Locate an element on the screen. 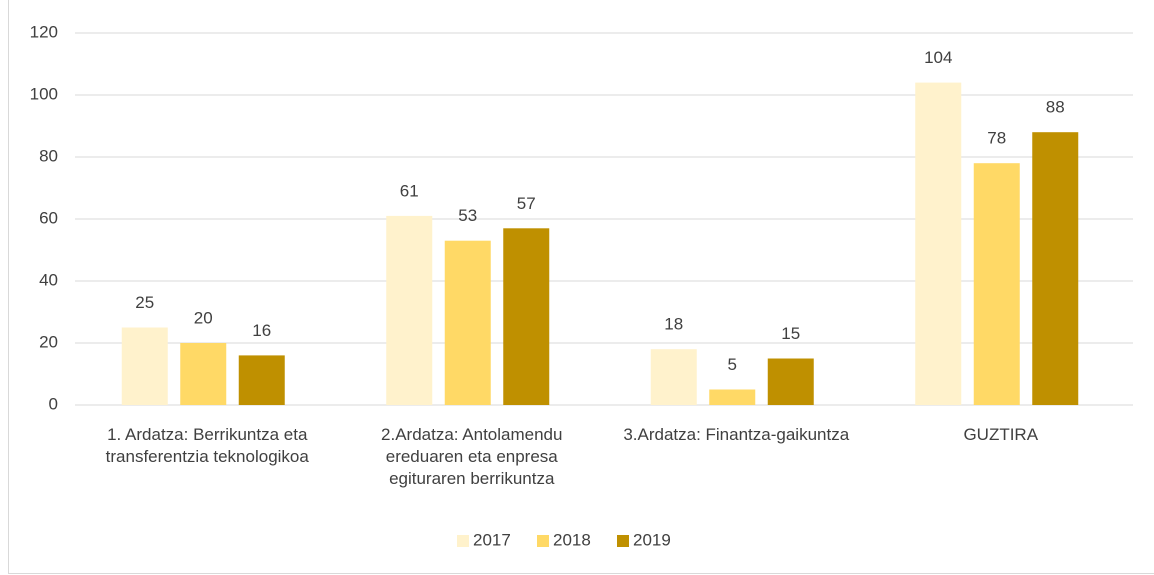 The height and width of the screenshot is (575, 1154). legend-label: 2018 is located at coordinates (572, 539).